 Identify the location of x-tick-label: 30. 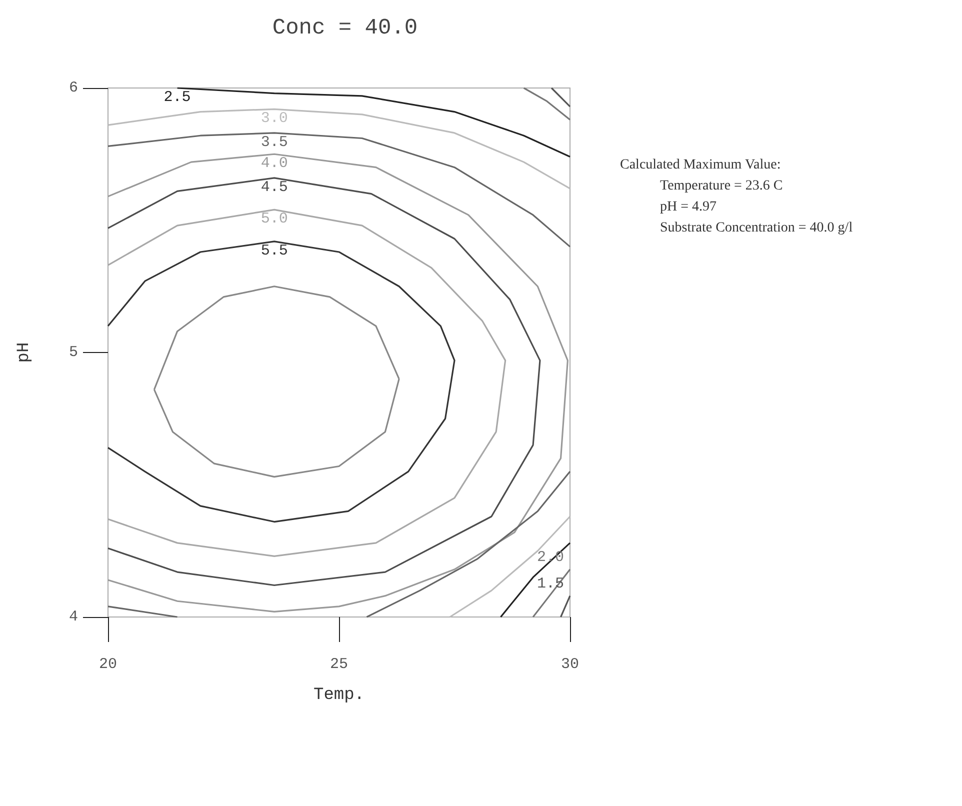
(570, 664).